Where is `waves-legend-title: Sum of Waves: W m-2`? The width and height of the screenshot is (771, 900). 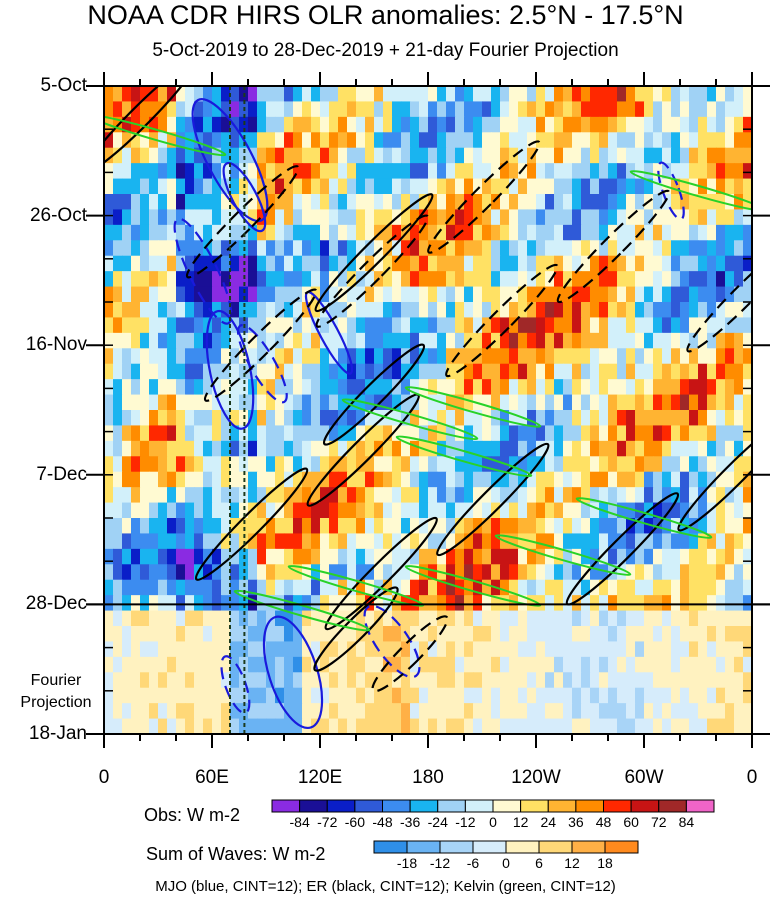 waves-legend-title: Sum of Waves: W m-2 is located at coordinates (236, 854).